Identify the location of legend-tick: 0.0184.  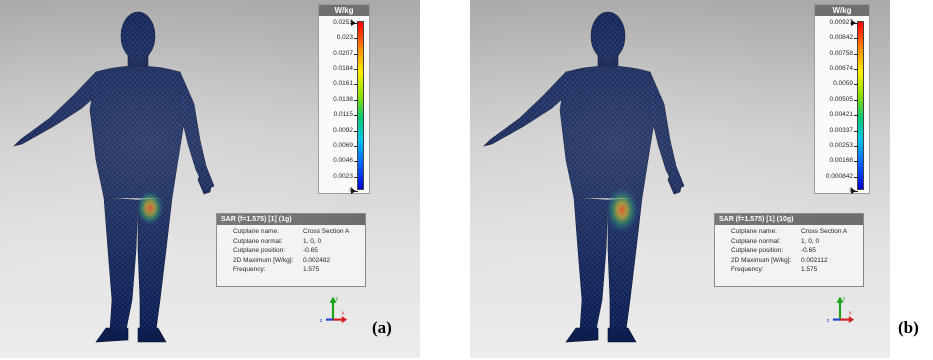
(345, 69).